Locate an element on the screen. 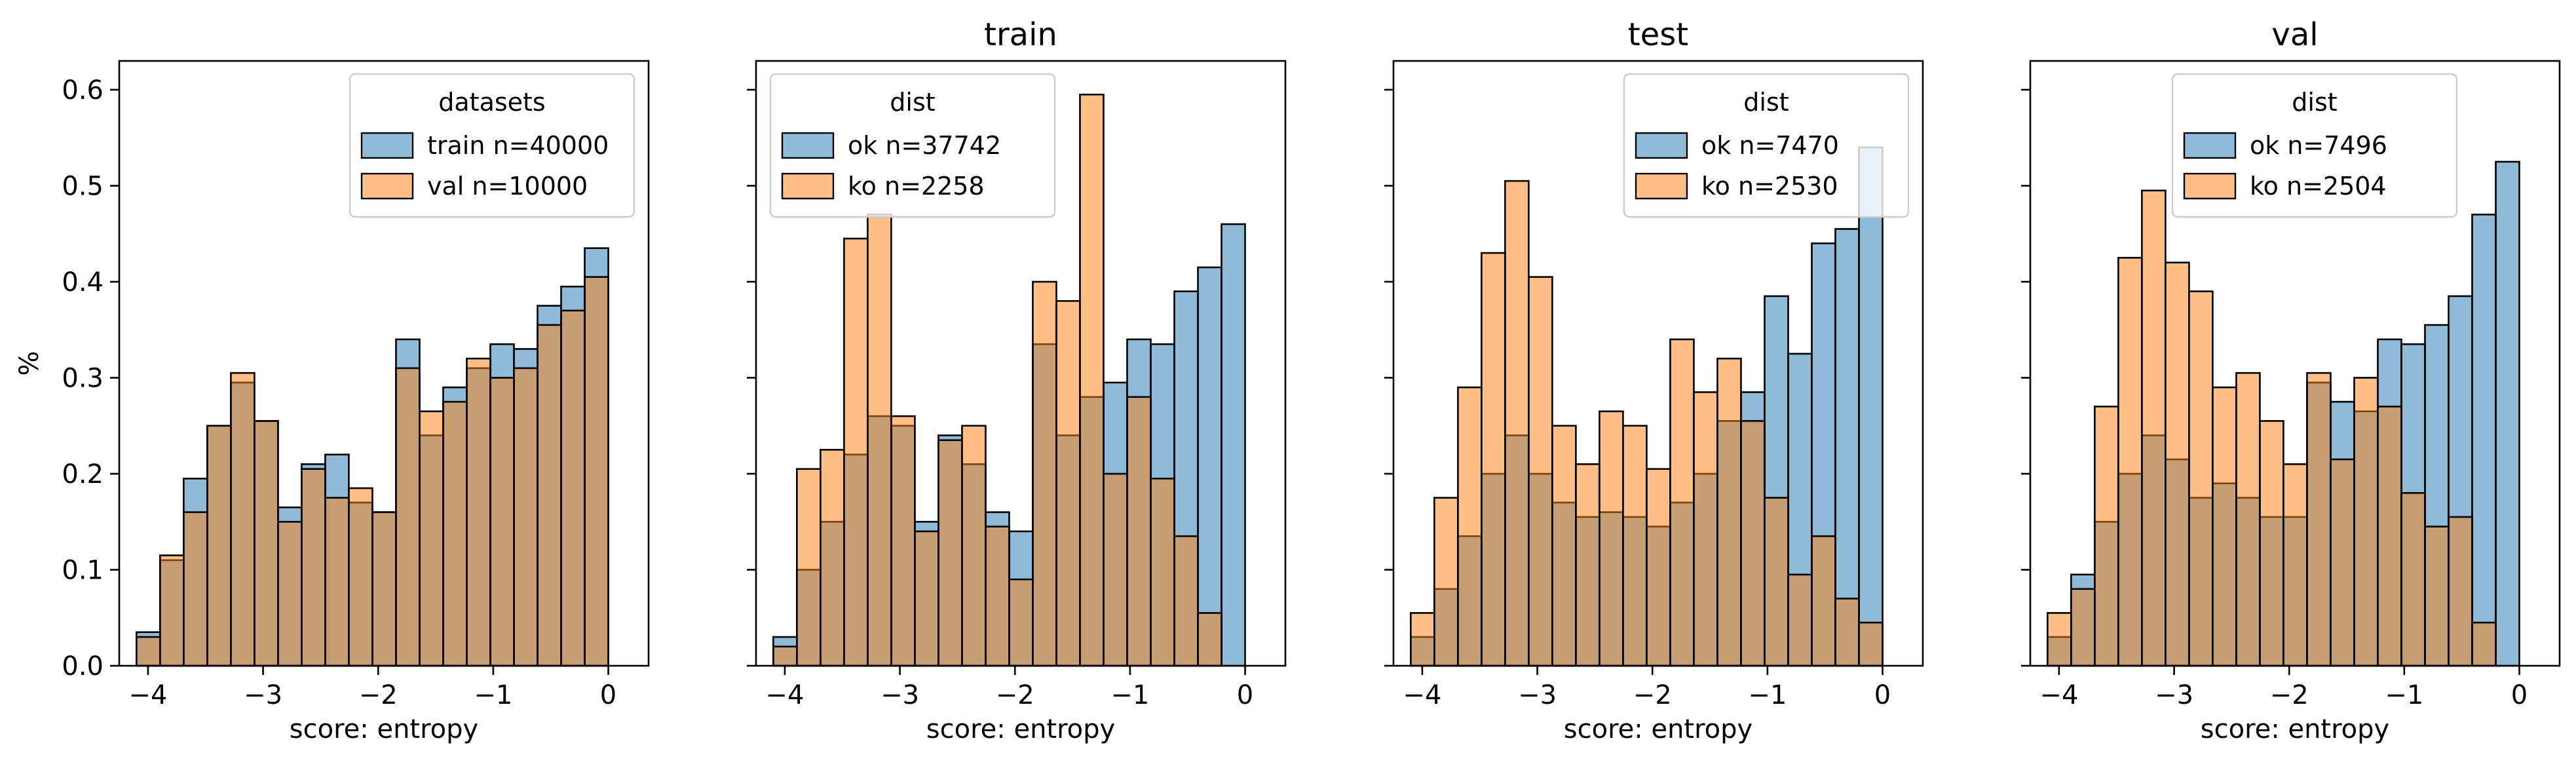 This screenshot has width=2576, height=768. legend: dist ok n=7496 ko n=2504 is located at coordinates (2314, 145).